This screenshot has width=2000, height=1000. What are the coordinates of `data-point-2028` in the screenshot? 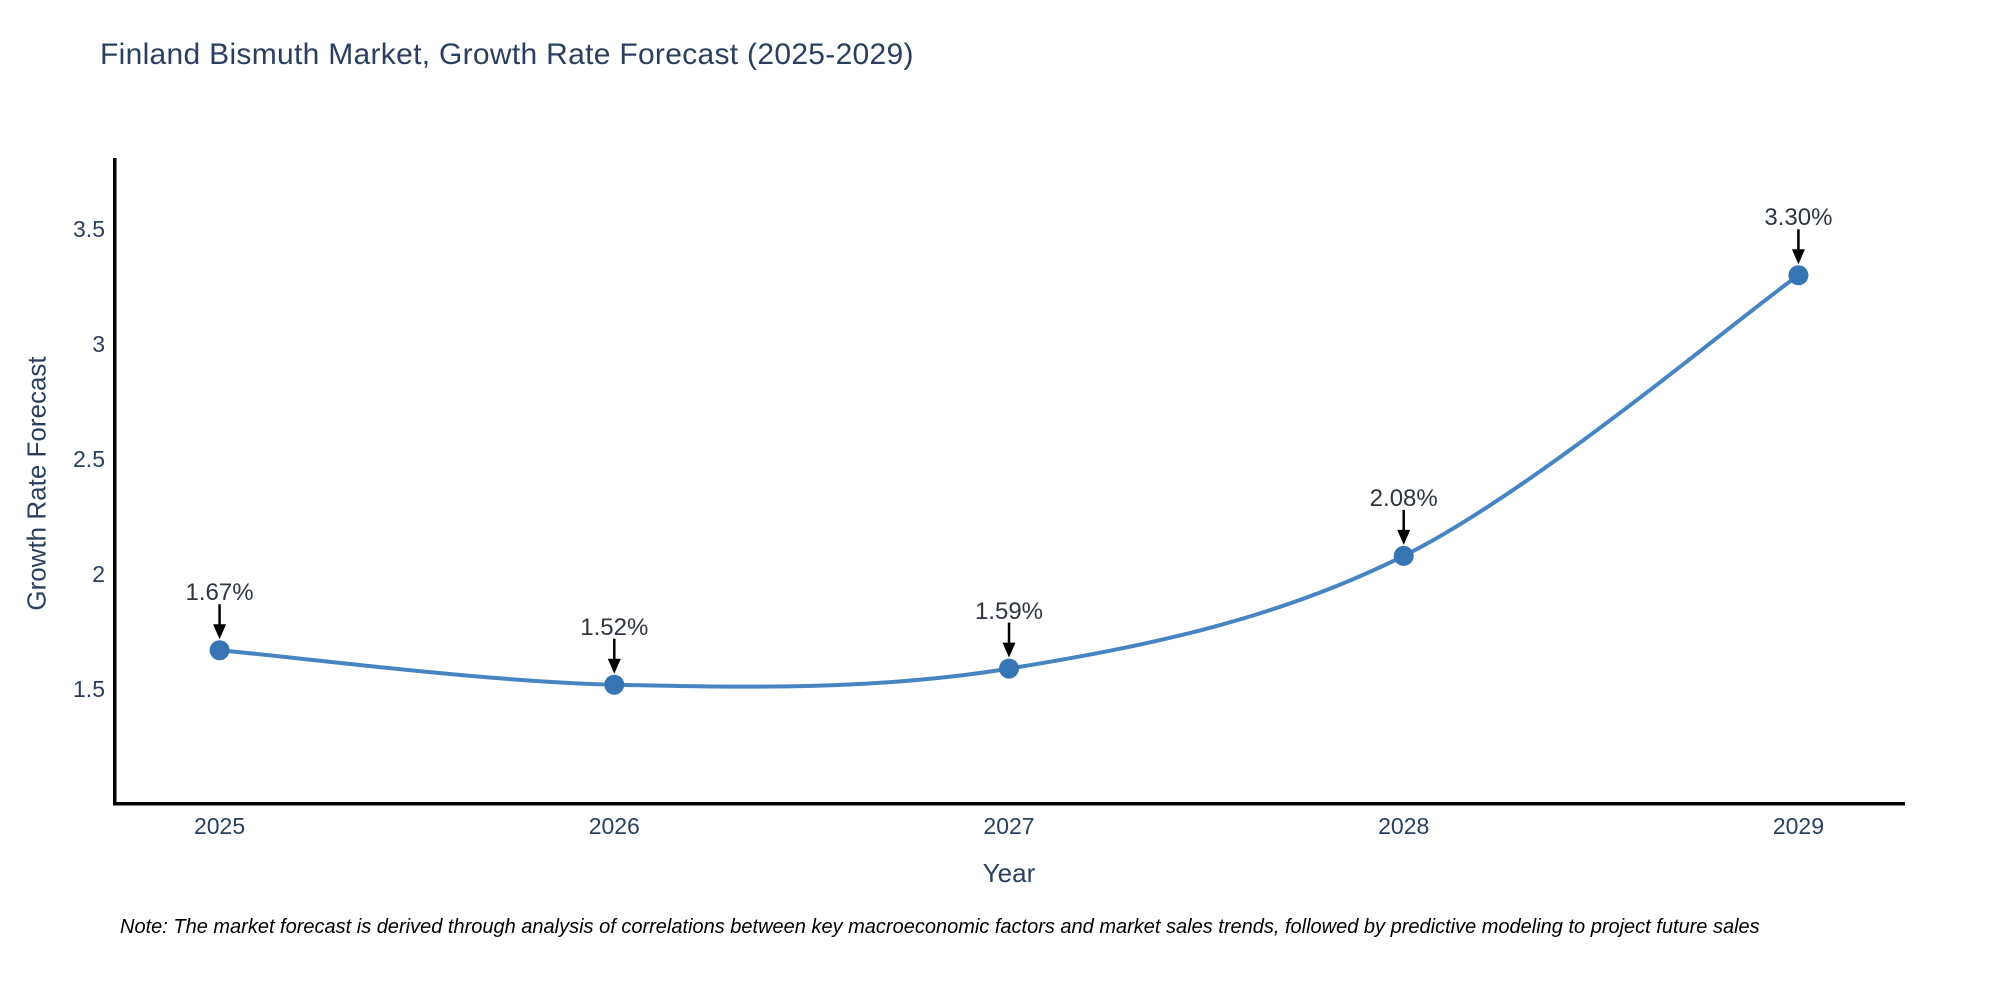 It's located at (1403, 555).